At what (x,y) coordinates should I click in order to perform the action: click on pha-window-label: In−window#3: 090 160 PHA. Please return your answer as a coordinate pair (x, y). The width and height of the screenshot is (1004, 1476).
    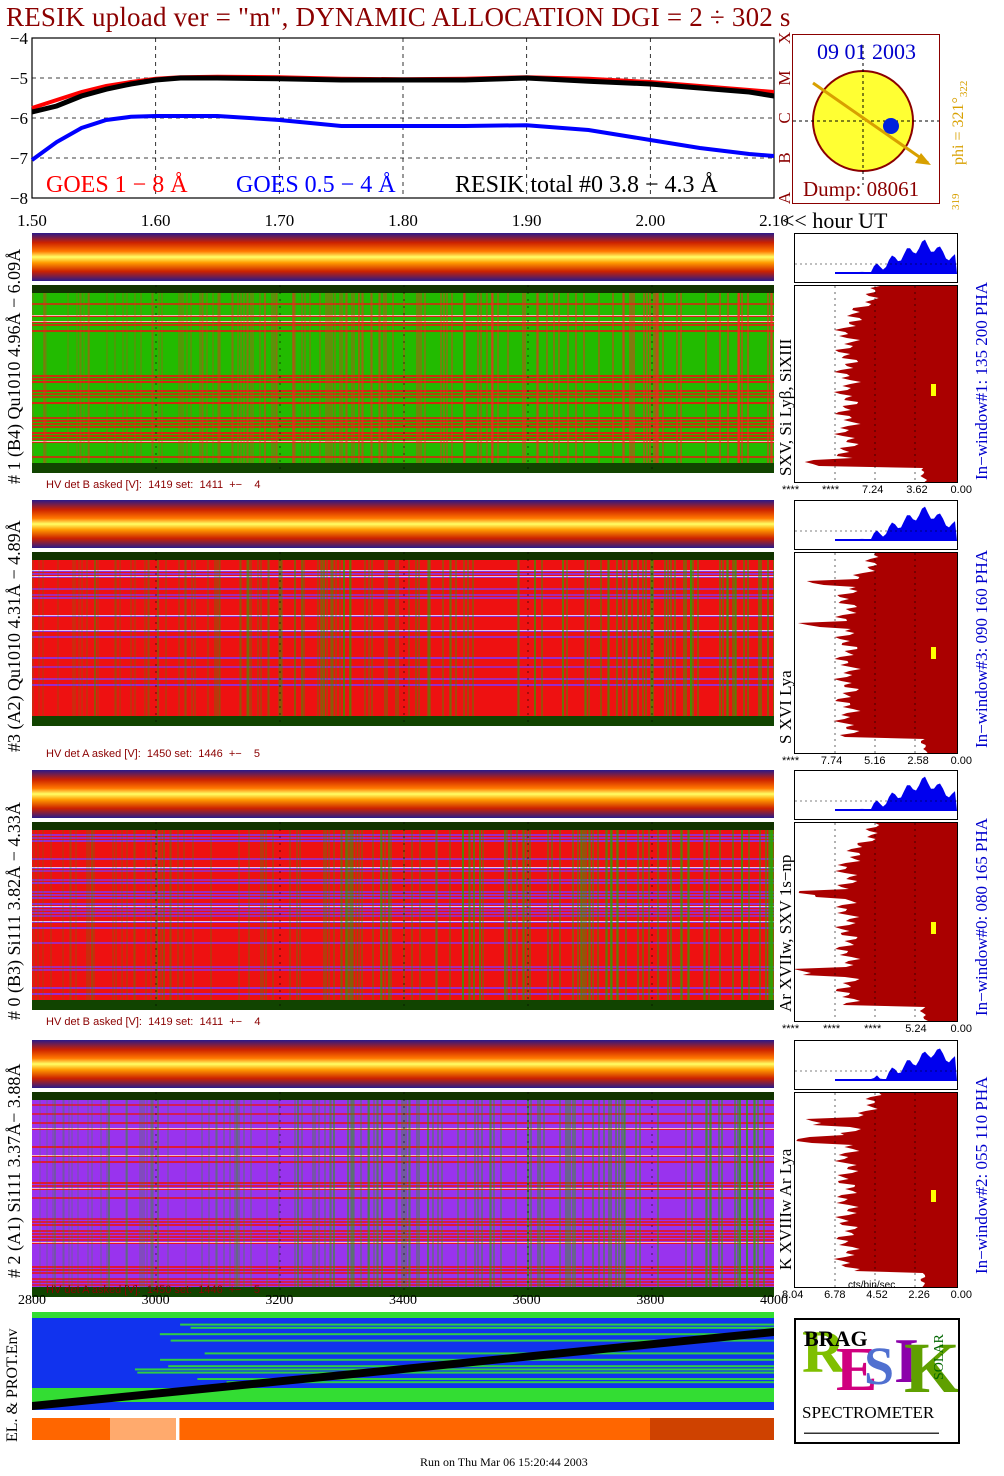
    Looking at the image, I should click on (981, 648).